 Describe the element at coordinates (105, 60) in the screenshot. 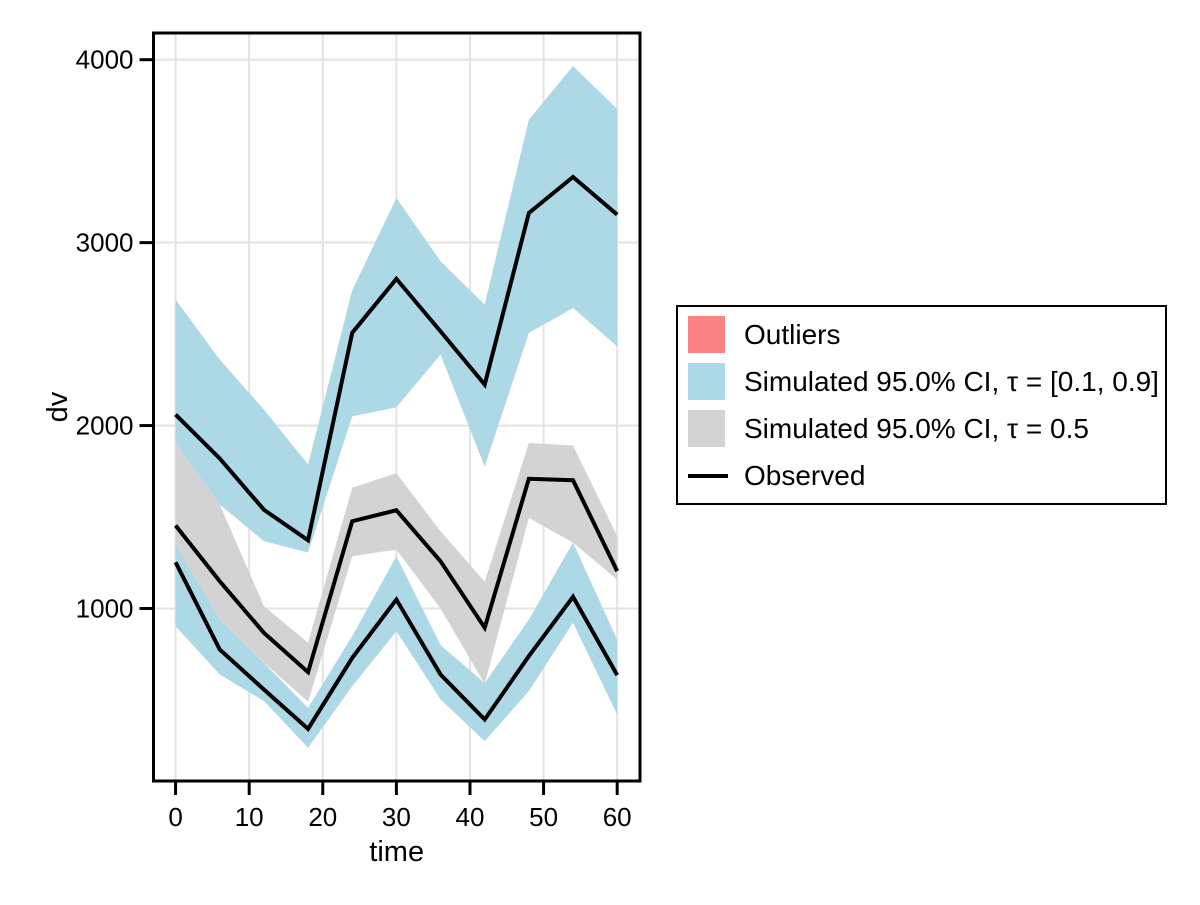

I see `y-tick-label: 4000` at that location.